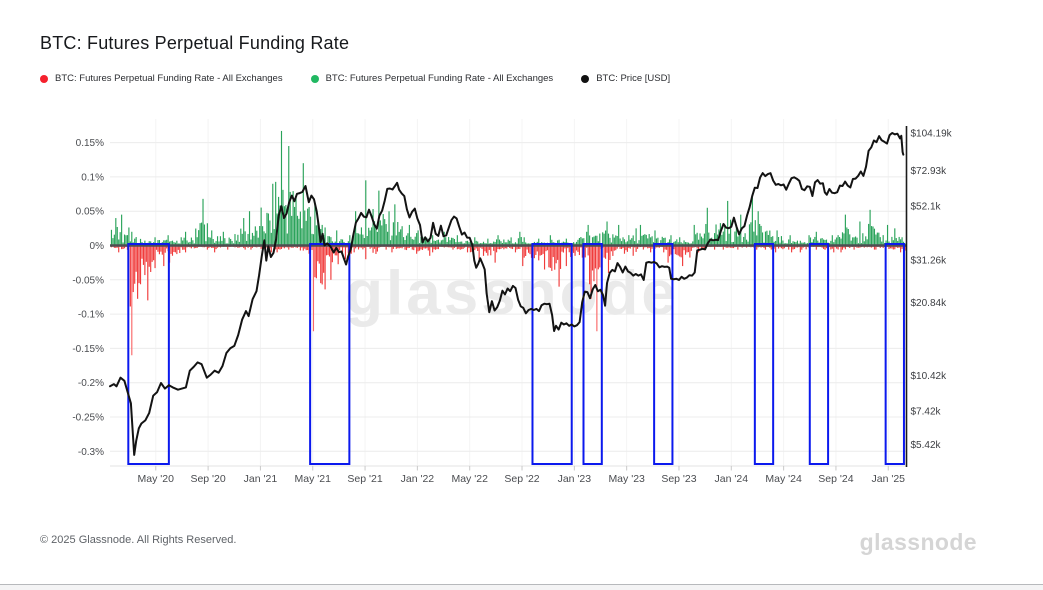 This screenshot has width=1043, height=590. What do you see at coordinates (575, 479) in the screenshot?
I see `svg-text: Jan '23` at bounding box center [575, 479].